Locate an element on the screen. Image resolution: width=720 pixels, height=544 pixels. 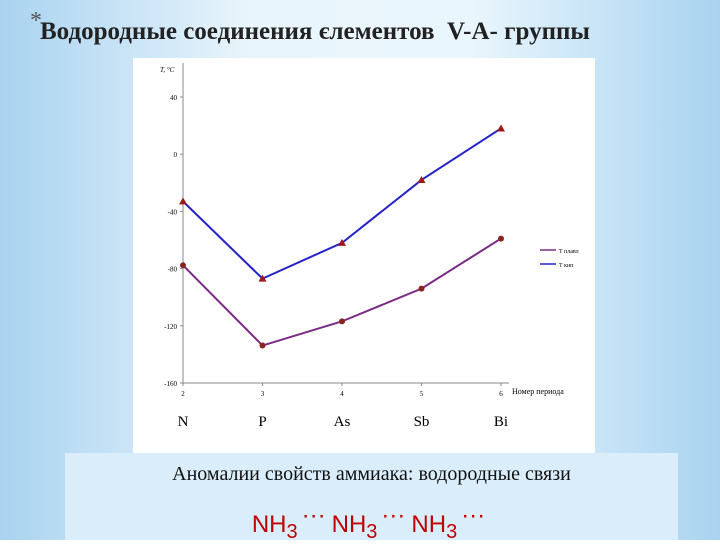
y-tick-label: -40 is located at coordinates (173, 212).